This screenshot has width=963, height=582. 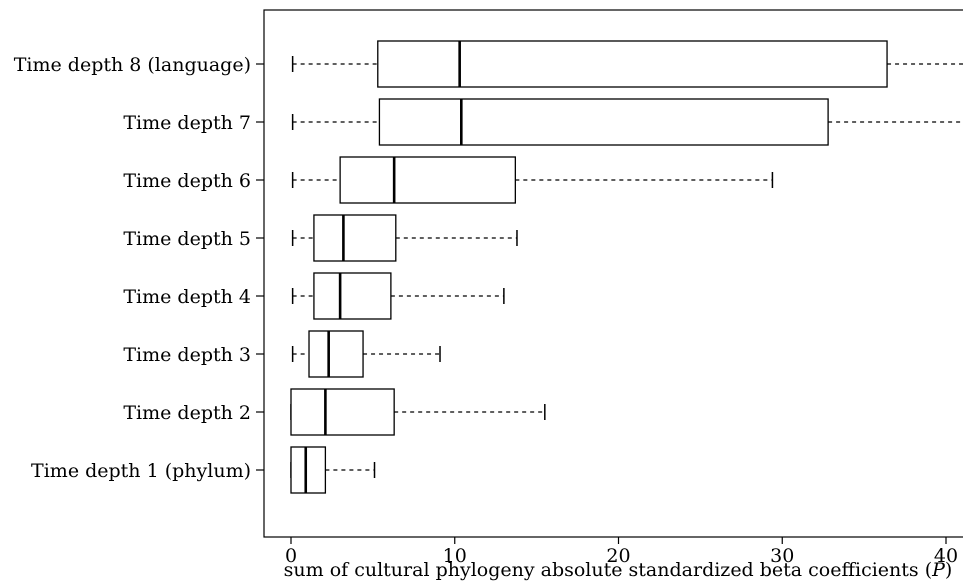 What do you see at coordinates (782, 556) in the screenshot?
I see `x-tick-label: 30` at bounding box center [782, 556].